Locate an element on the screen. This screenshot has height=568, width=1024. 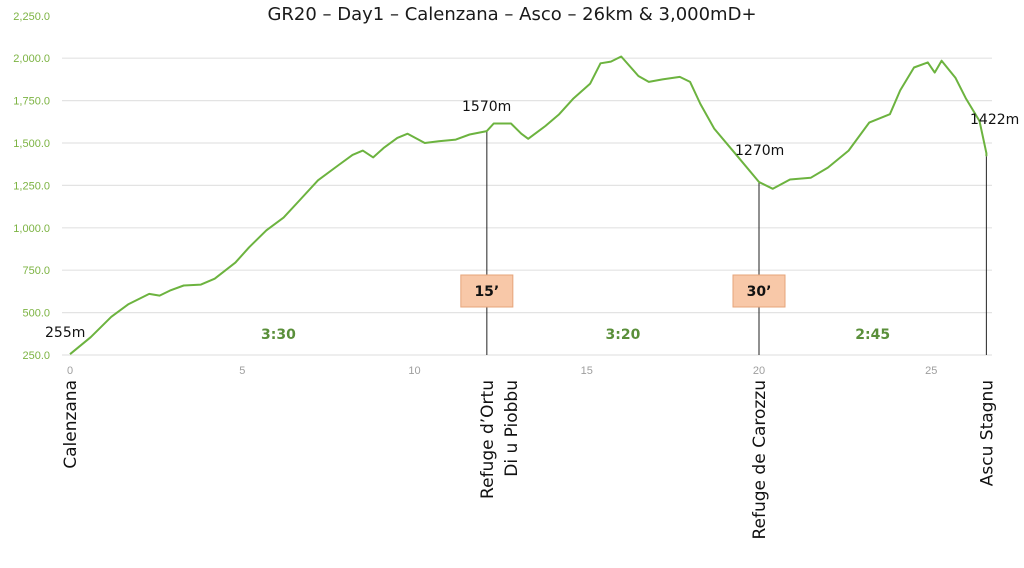
x-tick-label: 0 is located at coordinates (70, 371).